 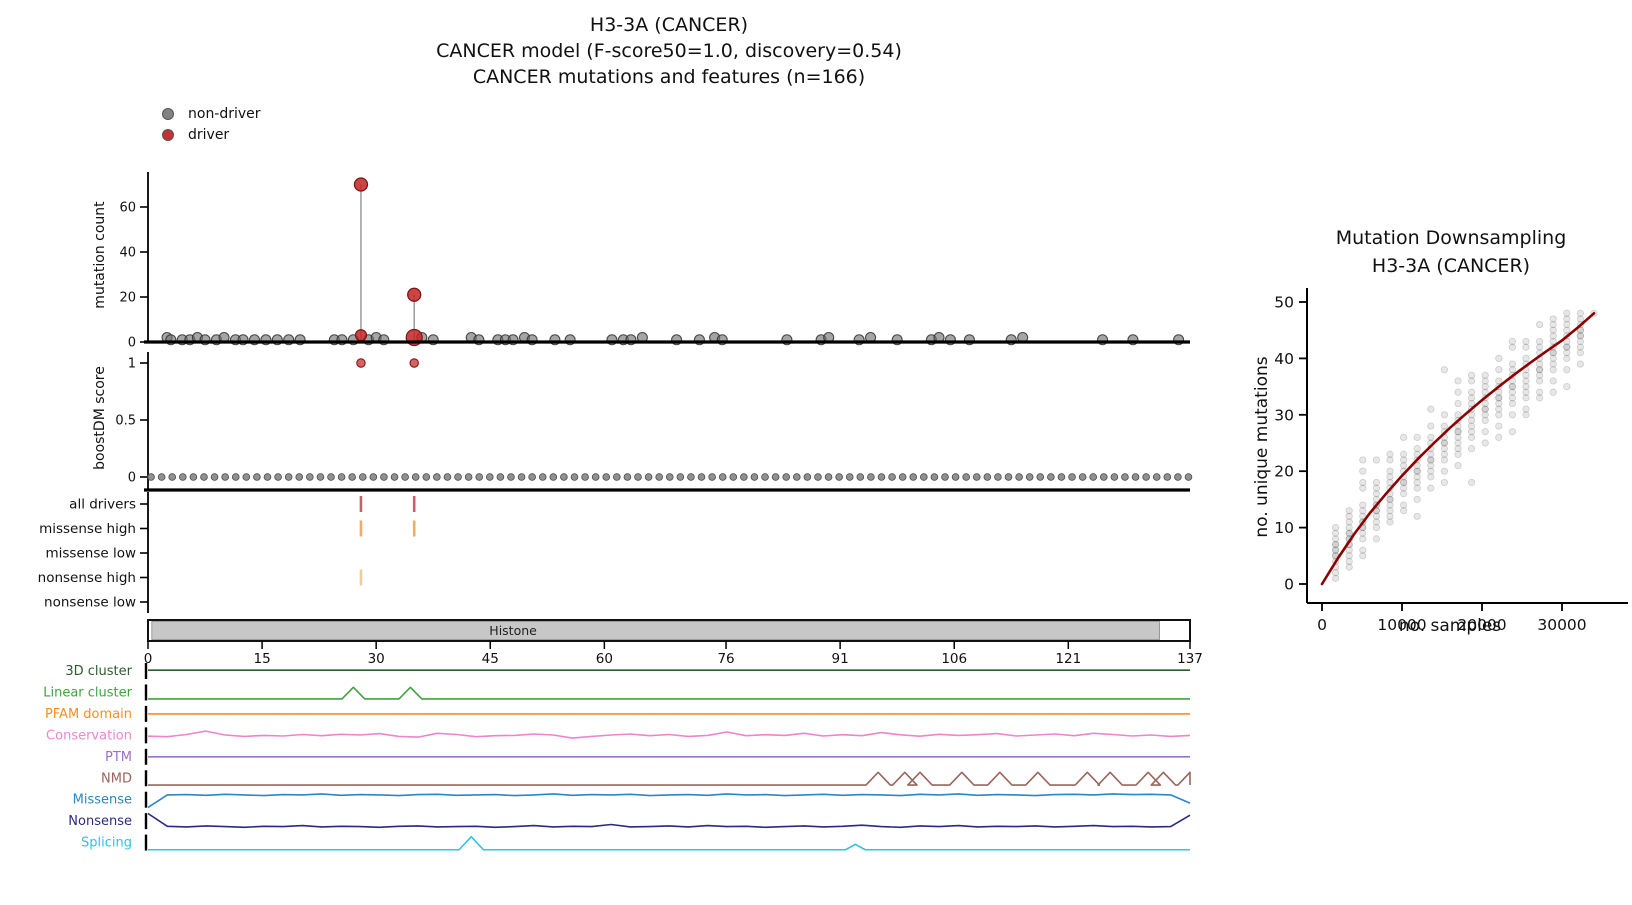 I want to click on y-tick-label: 0, so click(x=1289, y=585).